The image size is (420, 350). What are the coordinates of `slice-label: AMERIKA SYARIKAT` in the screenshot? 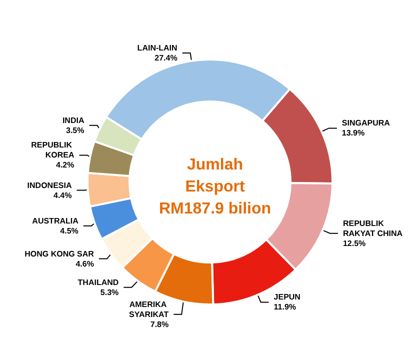 It's located at (149, 309).